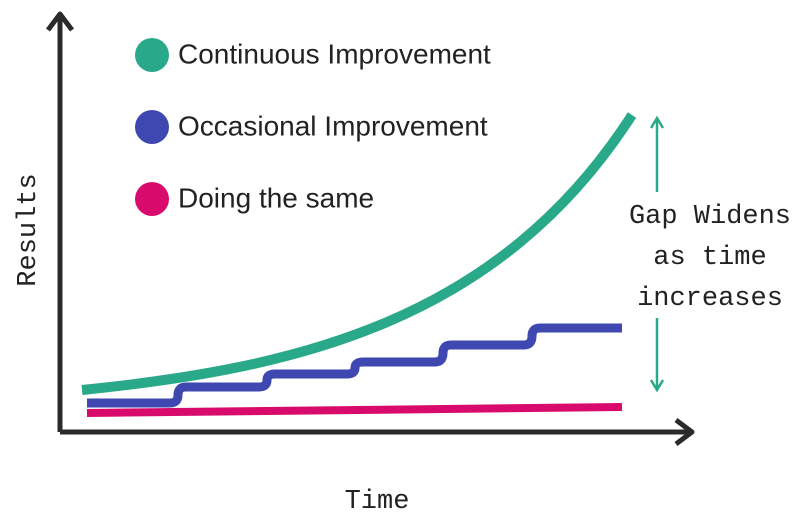 Image resolution: width=810 pixels, height=527 pixels. Describe the element at coordinates (377, 502) in the screenshot. I see `x-axis-label: Time` at that location.